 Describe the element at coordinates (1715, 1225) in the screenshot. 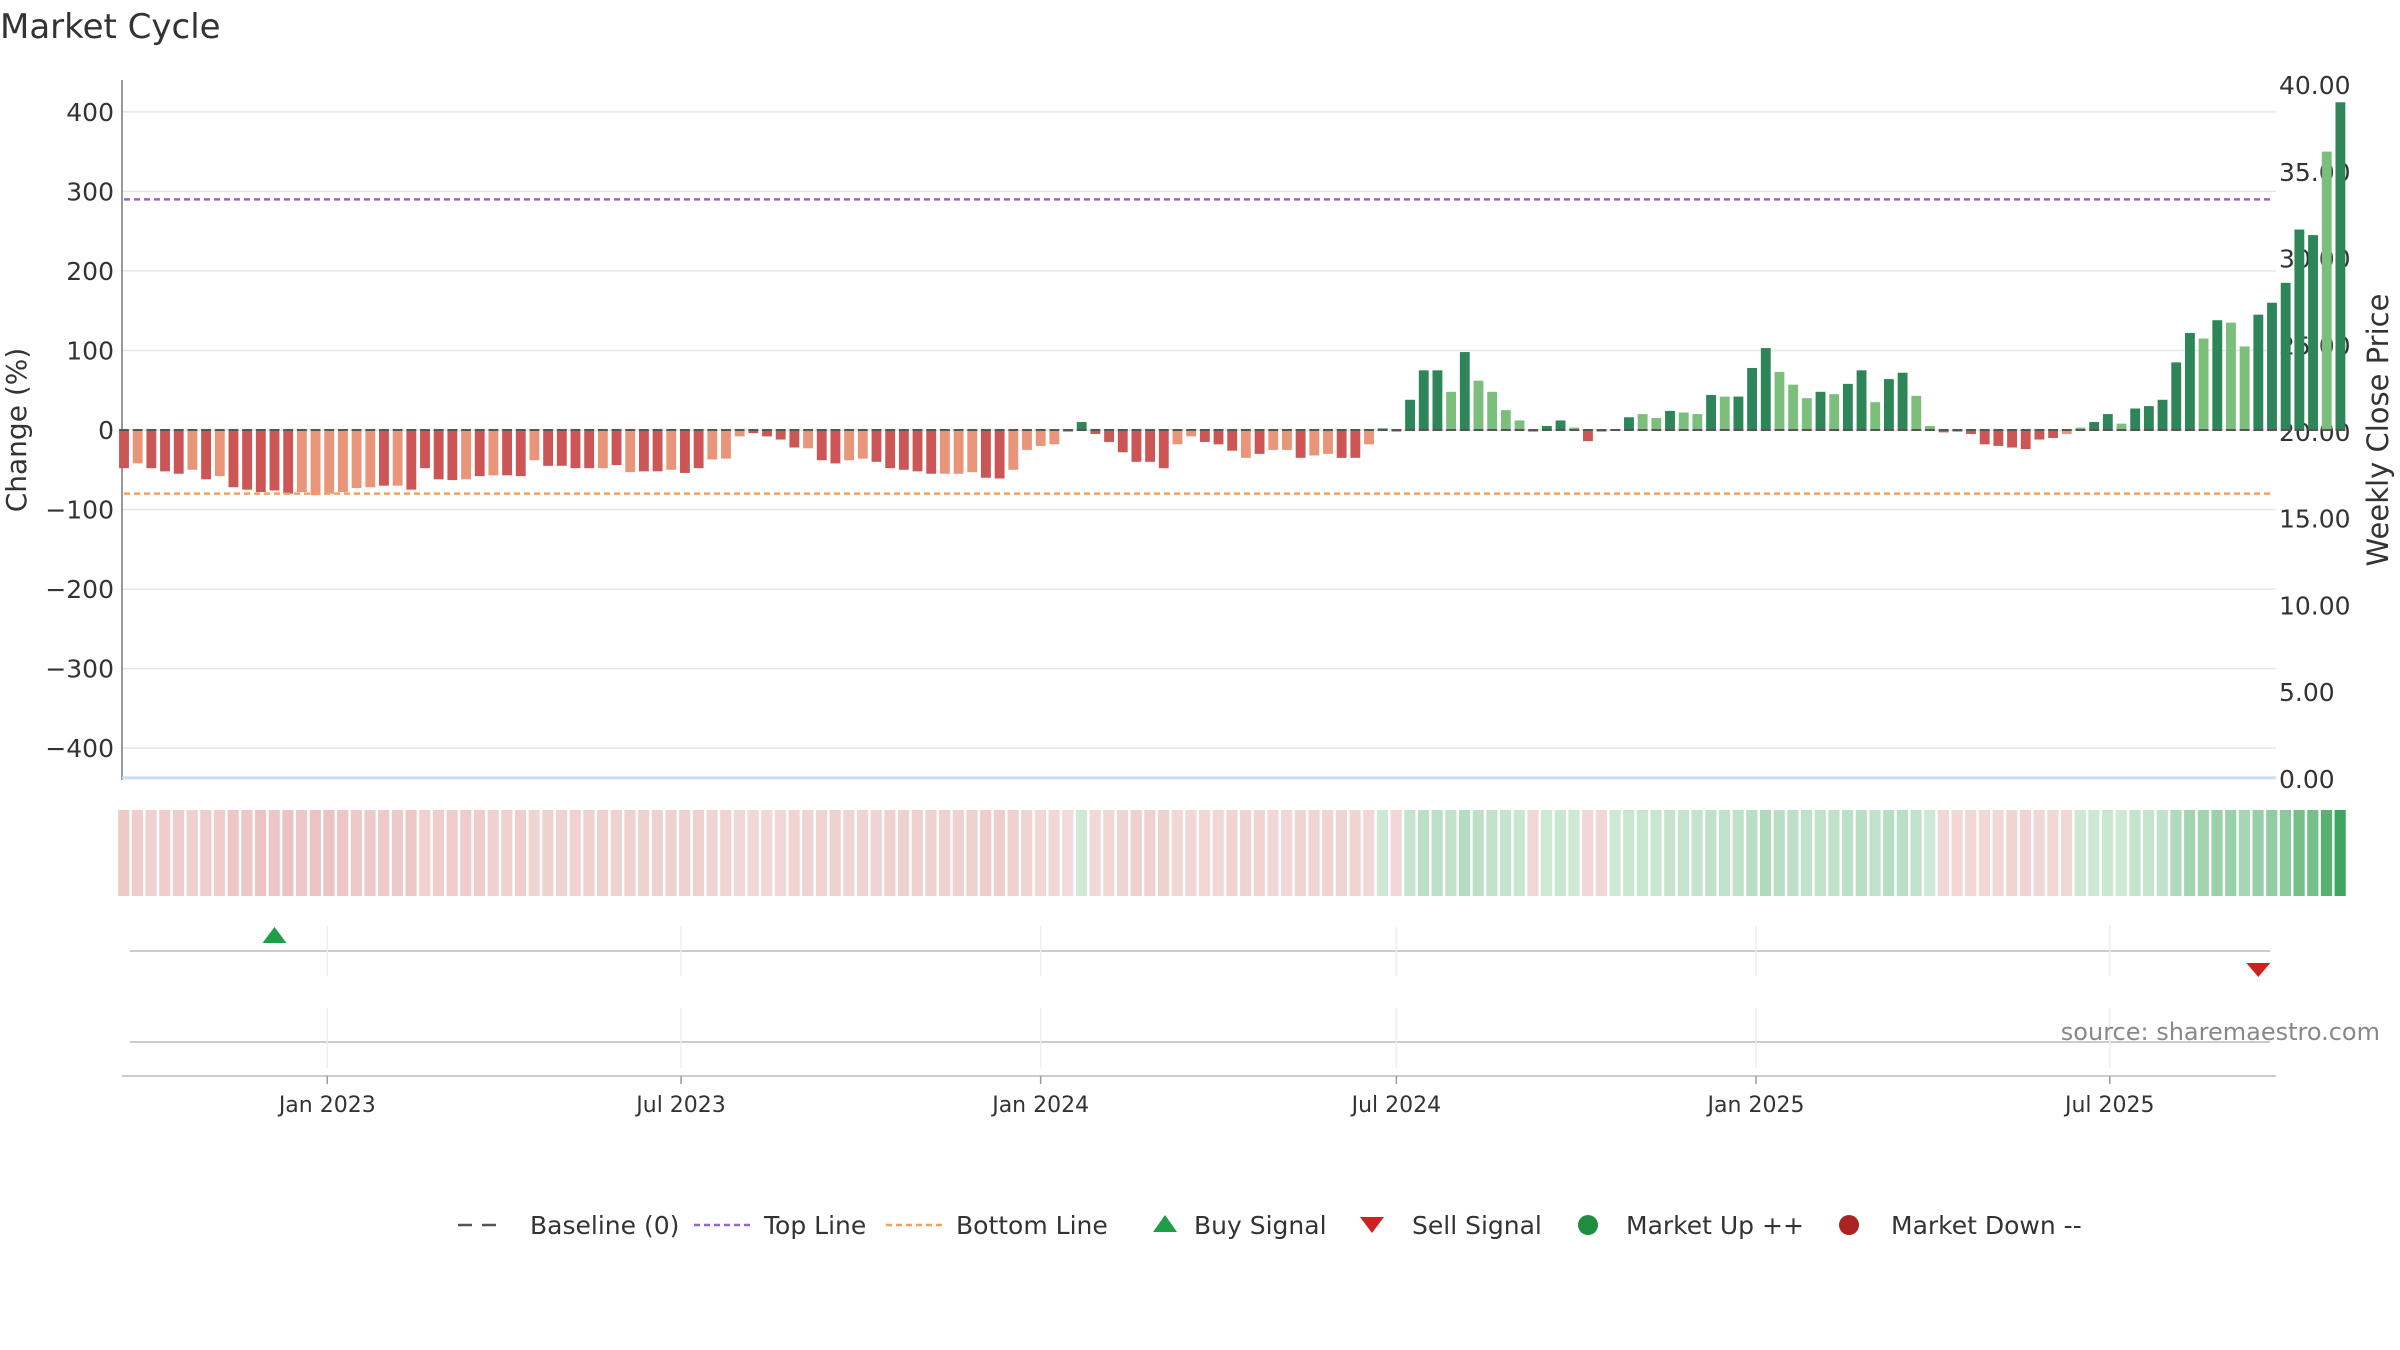

I see `legend-label: Market Up ++` at that location.